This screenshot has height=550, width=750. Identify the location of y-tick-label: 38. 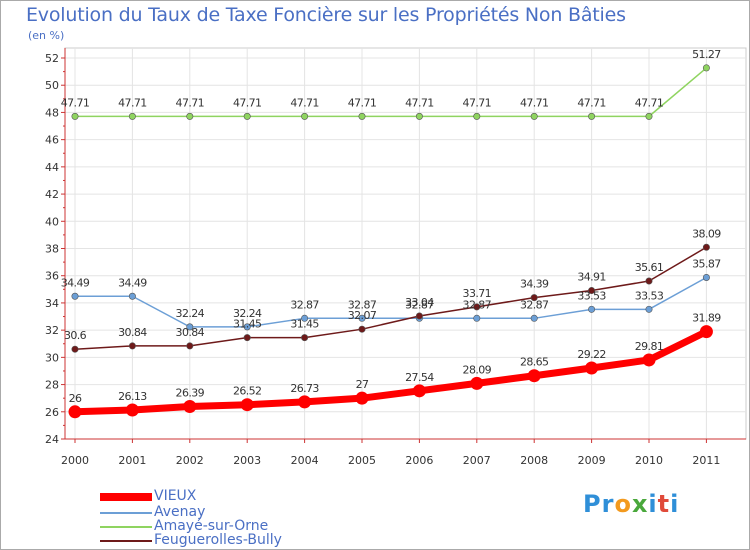
(52, 249).